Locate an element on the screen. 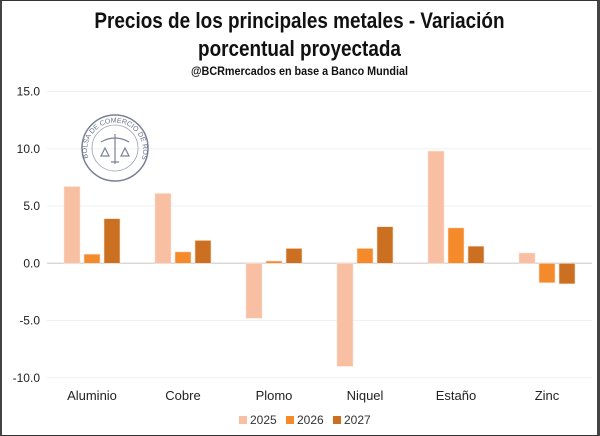 The width and height of the screenshot is (600, 436). bar-cobre-2025 is located at coordinates (163, 228).